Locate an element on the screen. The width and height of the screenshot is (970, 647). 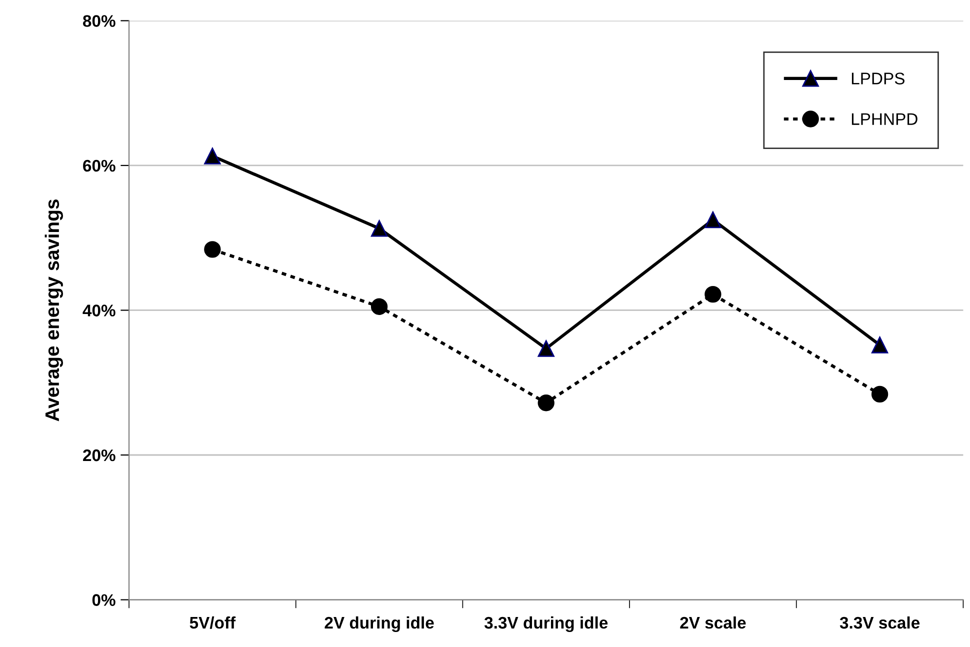
y-tick-label: 60% is located at coordinates (99, 166).